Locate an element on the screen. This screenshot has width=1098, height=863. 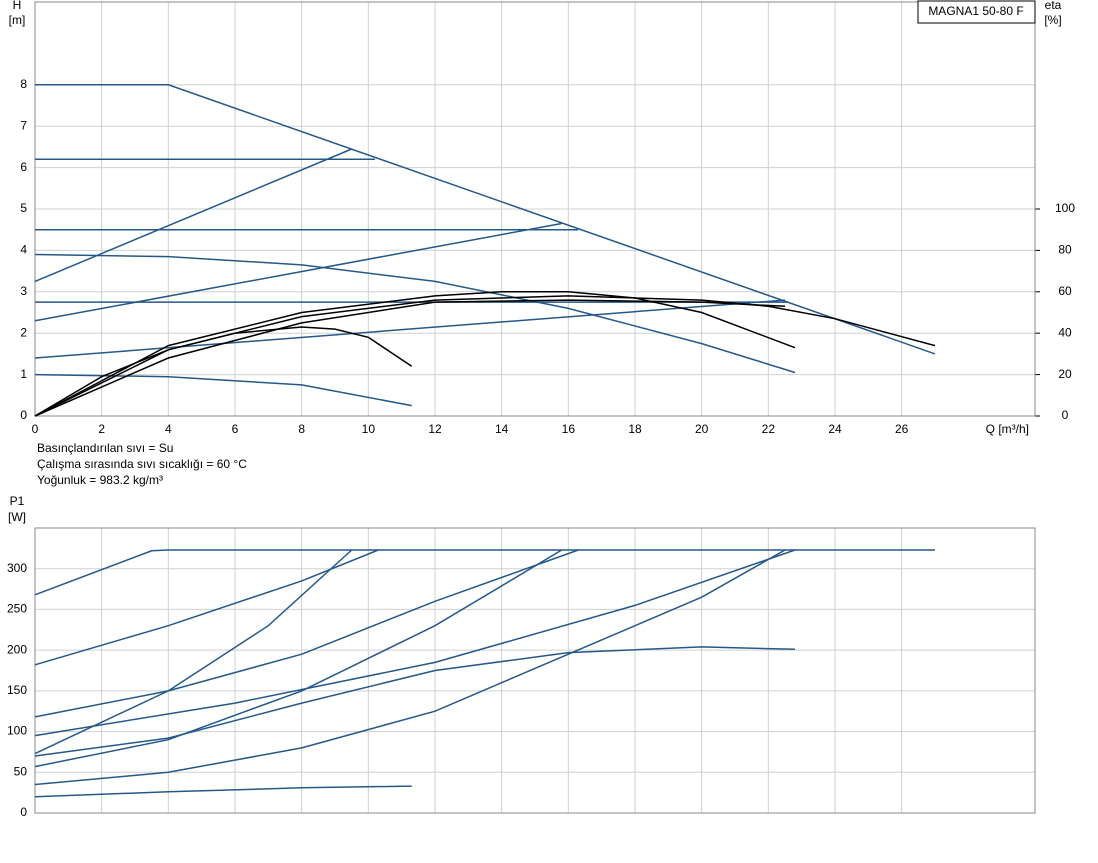
note: Yoğunluk = 983.2 kg/m³ is located at coordinates (100, 480).